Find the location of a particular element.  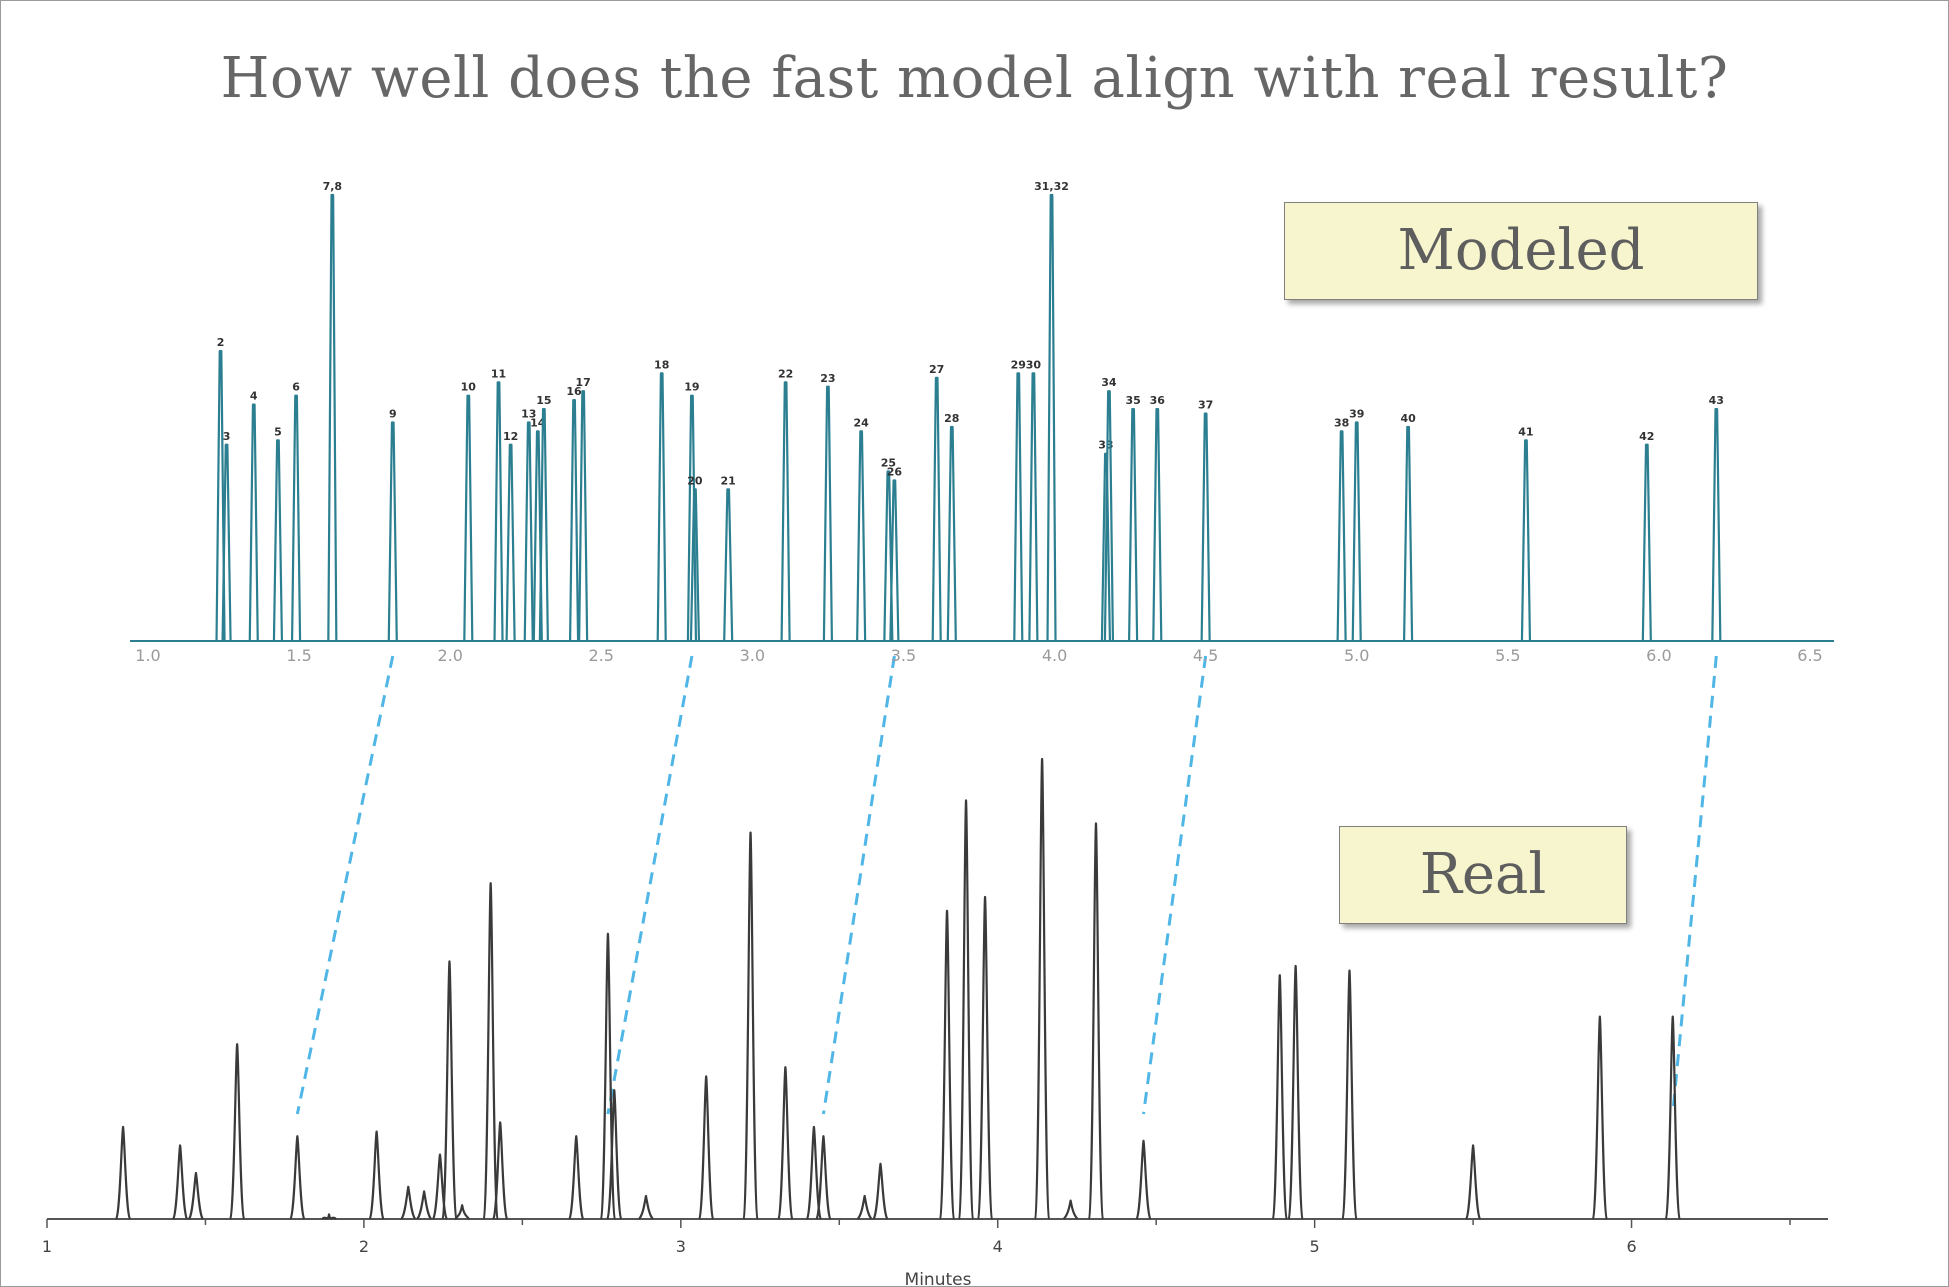

modeled-peak-label: 42 is located at coordinates (1646, 436).